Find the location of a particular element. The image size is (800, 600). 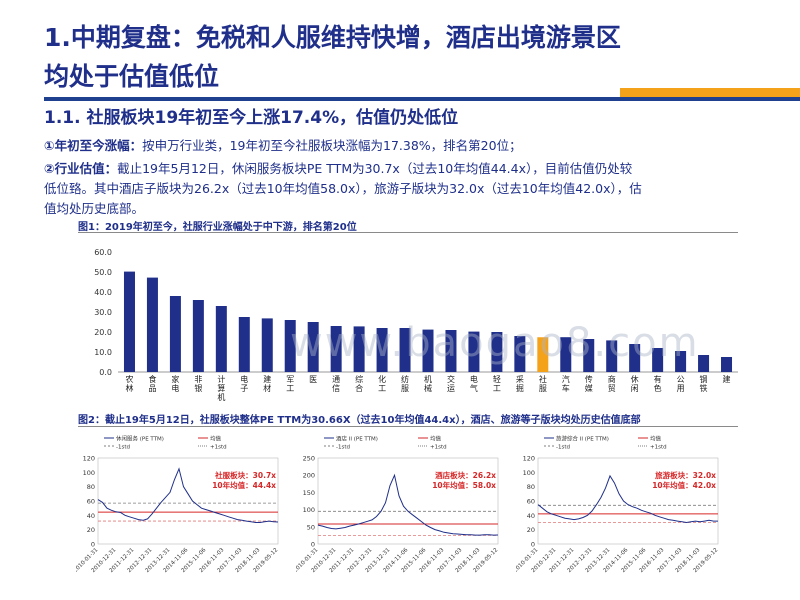

x-tick-label: 纺 is located at coordinates (405, 379).